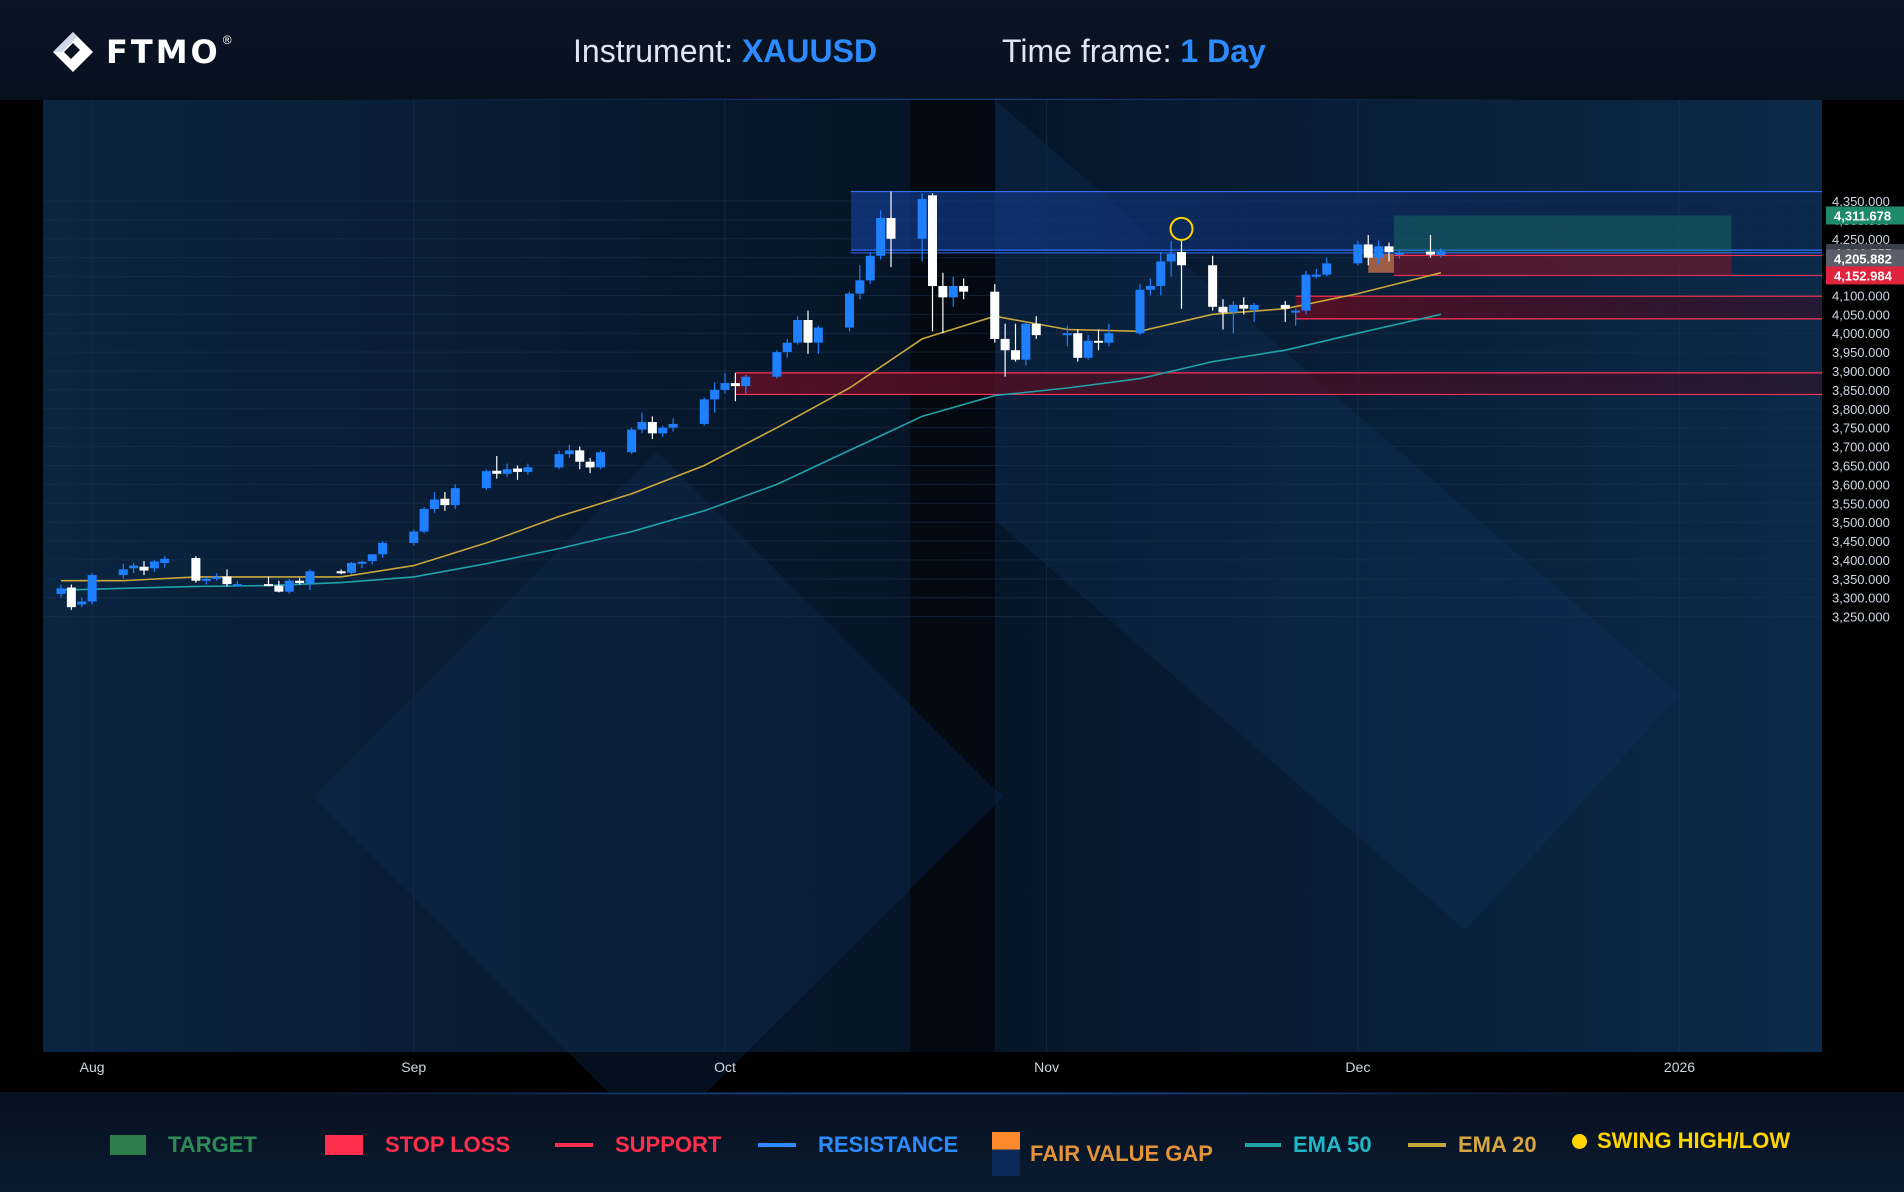  What do you see at coordinates (1861, 617) in the screenshot?
I see `price-tick-label: 3,250.000` at bounding box center [1861, 617].